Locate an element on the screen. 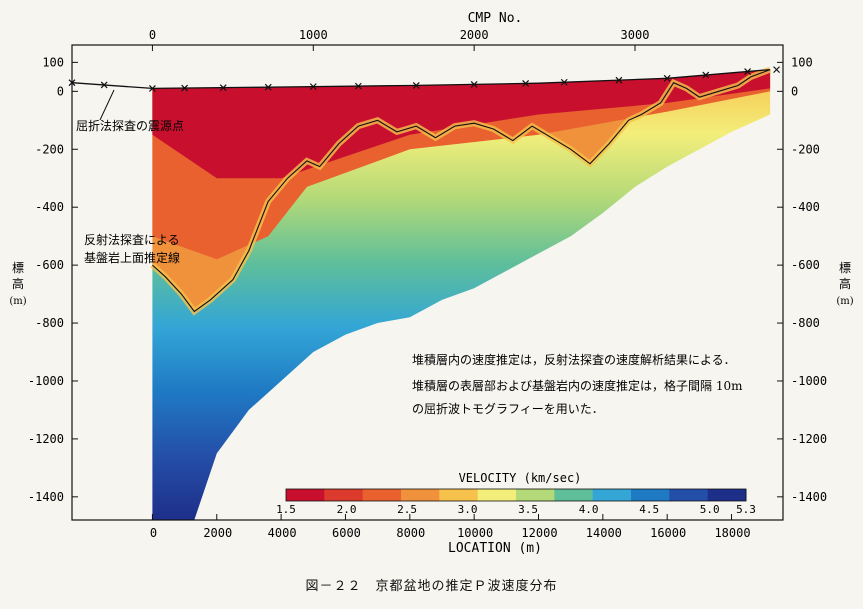  y-tick-label-right: -800 is located at coordinates (805, 323).